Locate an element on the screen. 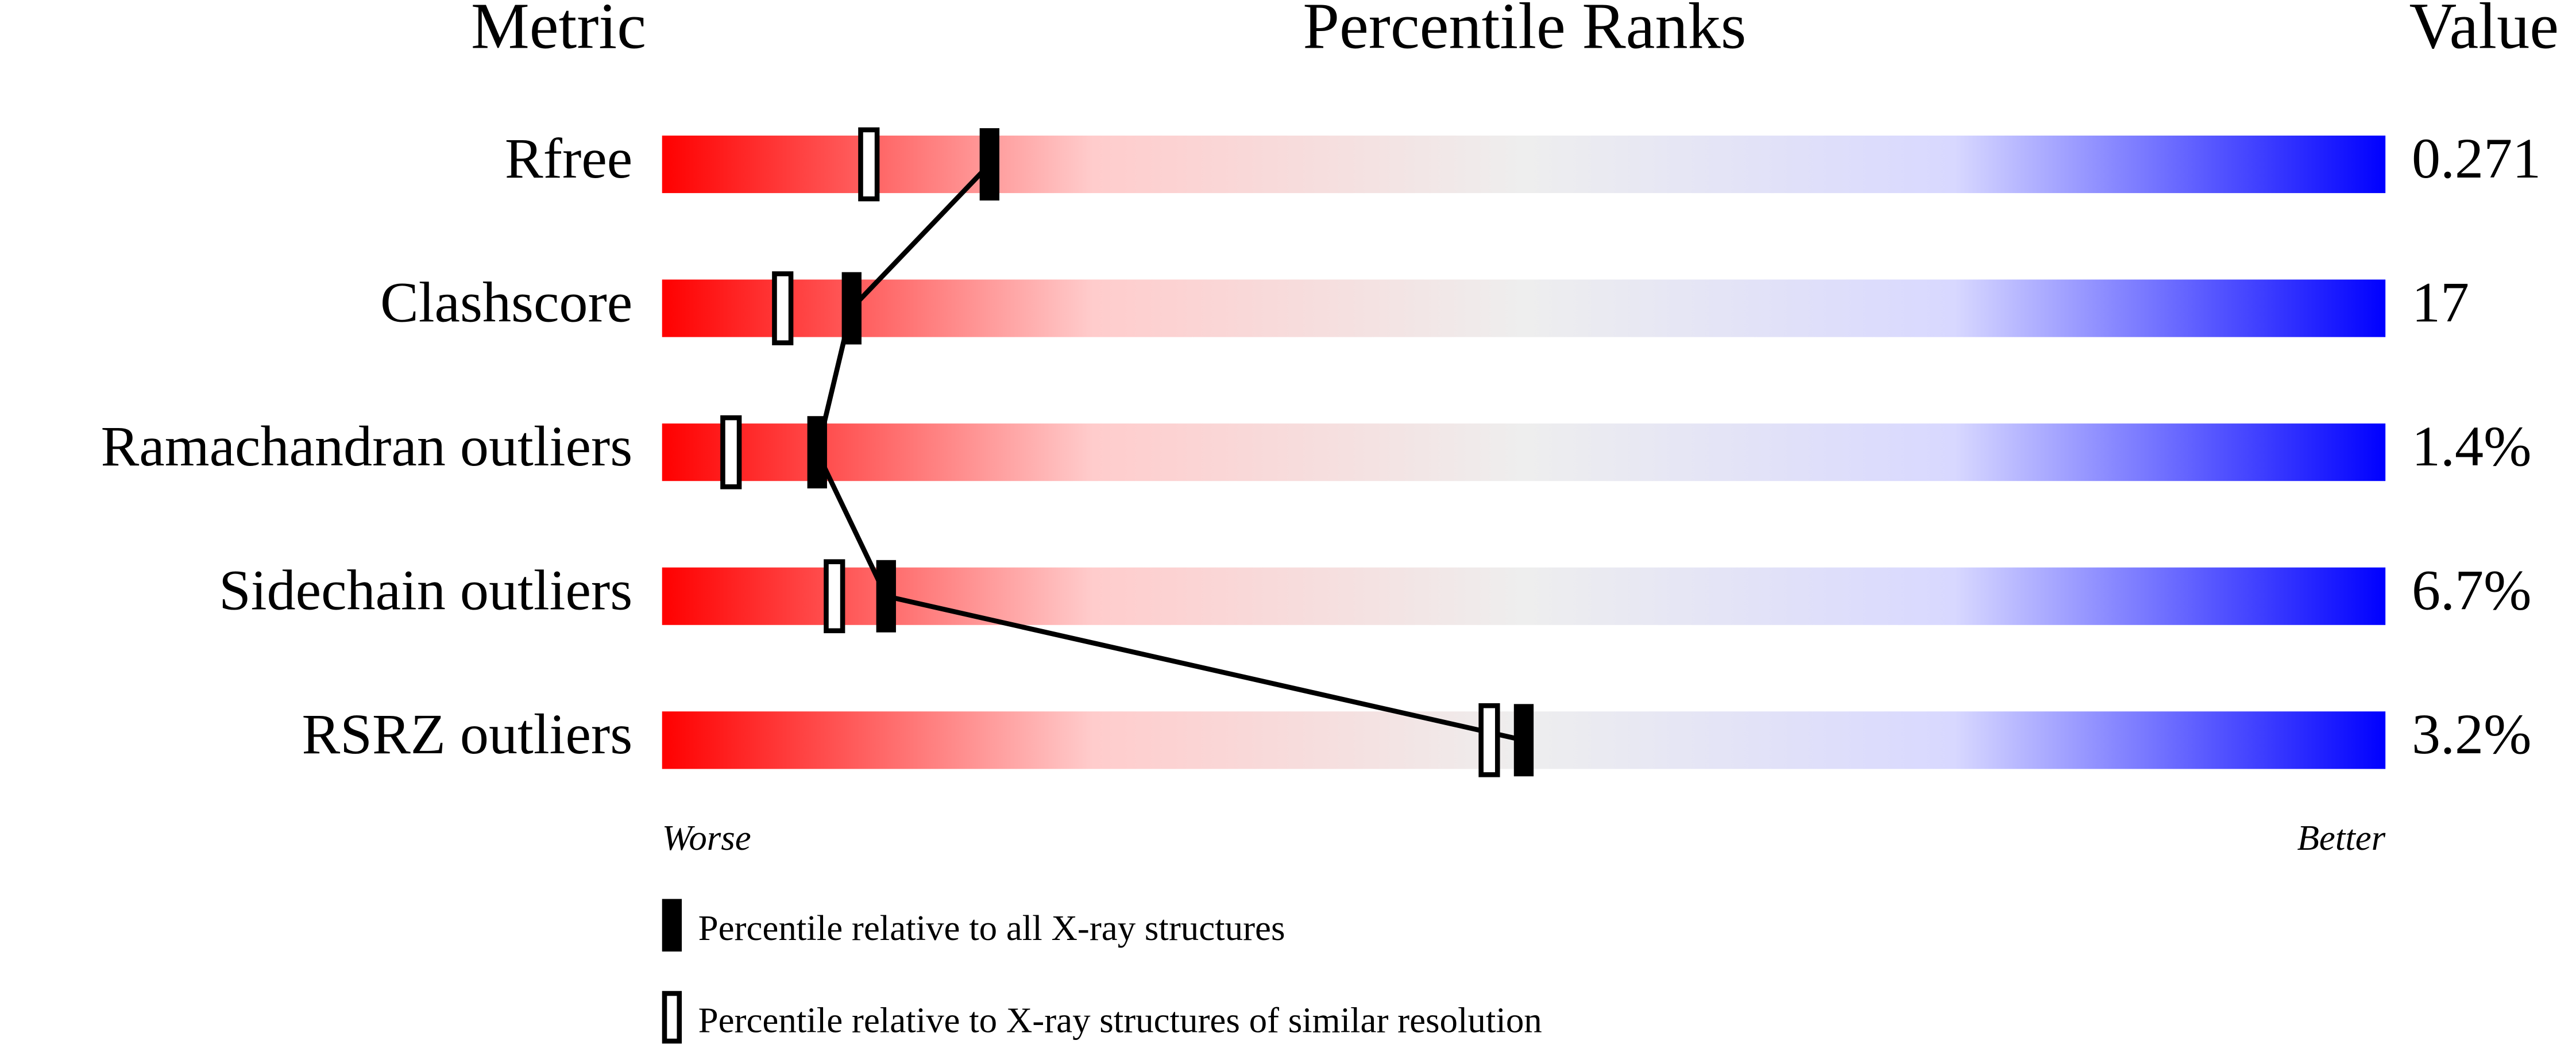 This screenshot has width=2576, height=1048. metric-value: 17 is located at coordinates (2440, 302).